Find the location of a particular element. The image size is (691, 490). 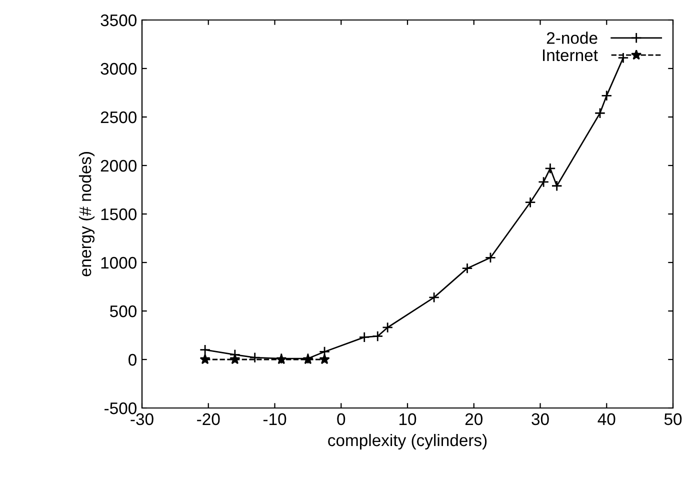

y-tick-label: 3500 is located at coordinates (118, 20).